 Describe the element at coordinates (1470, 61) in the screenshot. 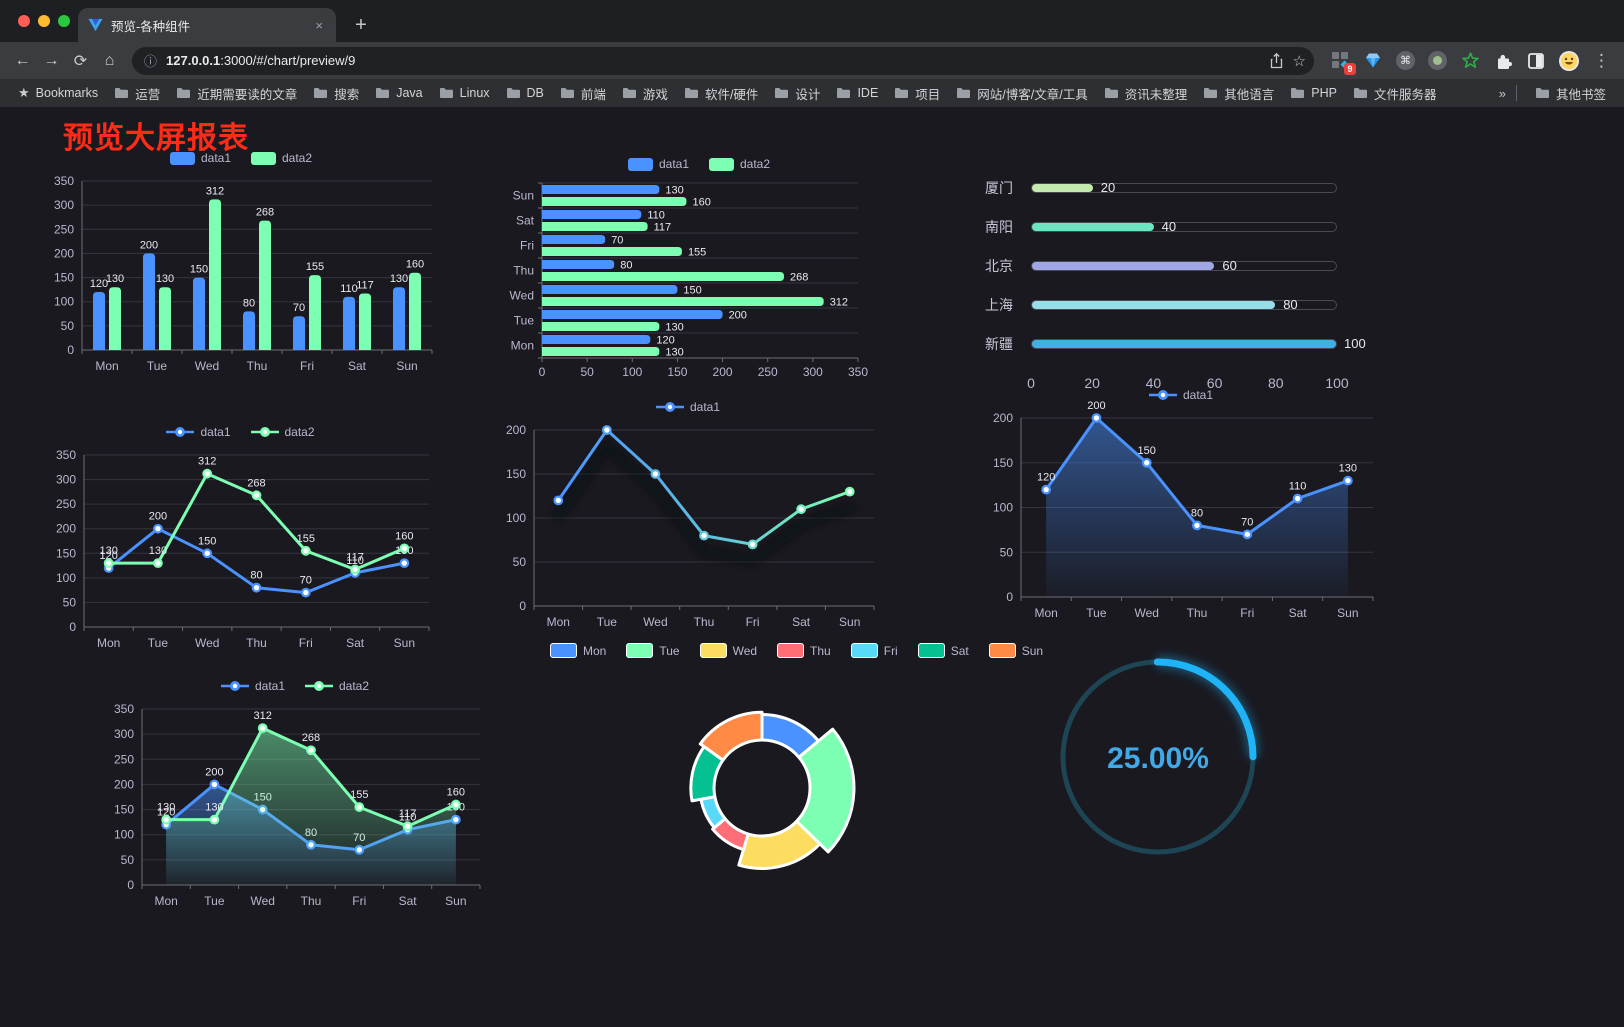

I see `green-star-extension-icon` at that location.